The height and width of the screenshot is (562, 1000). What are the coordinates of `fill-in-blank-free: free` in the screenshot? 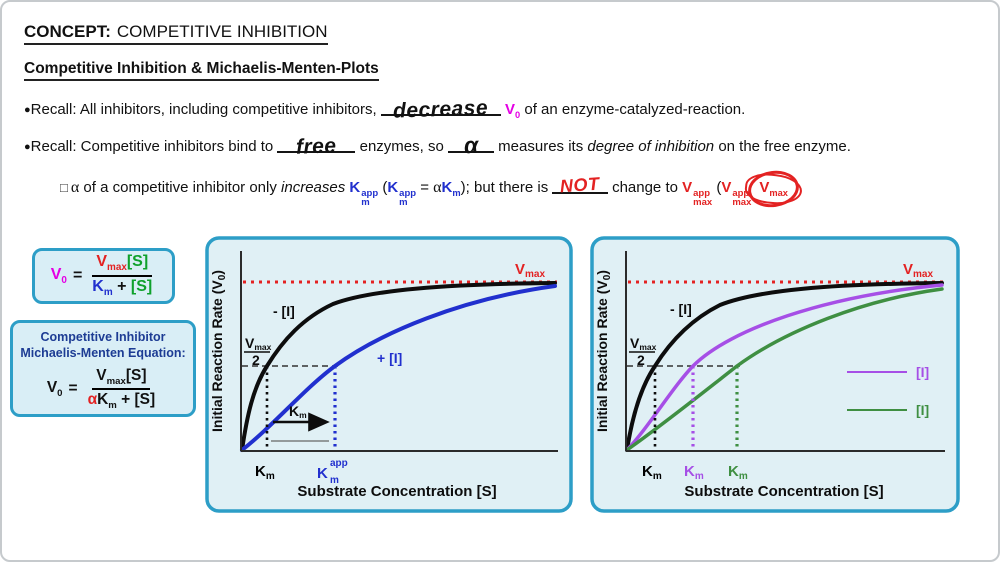 It's located at (316, 146).